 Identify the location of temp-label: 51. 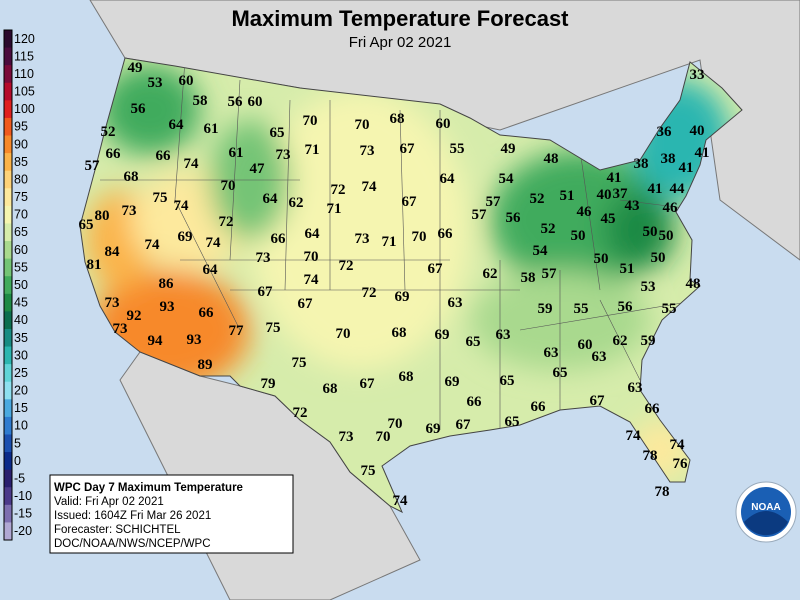
(627, 269).